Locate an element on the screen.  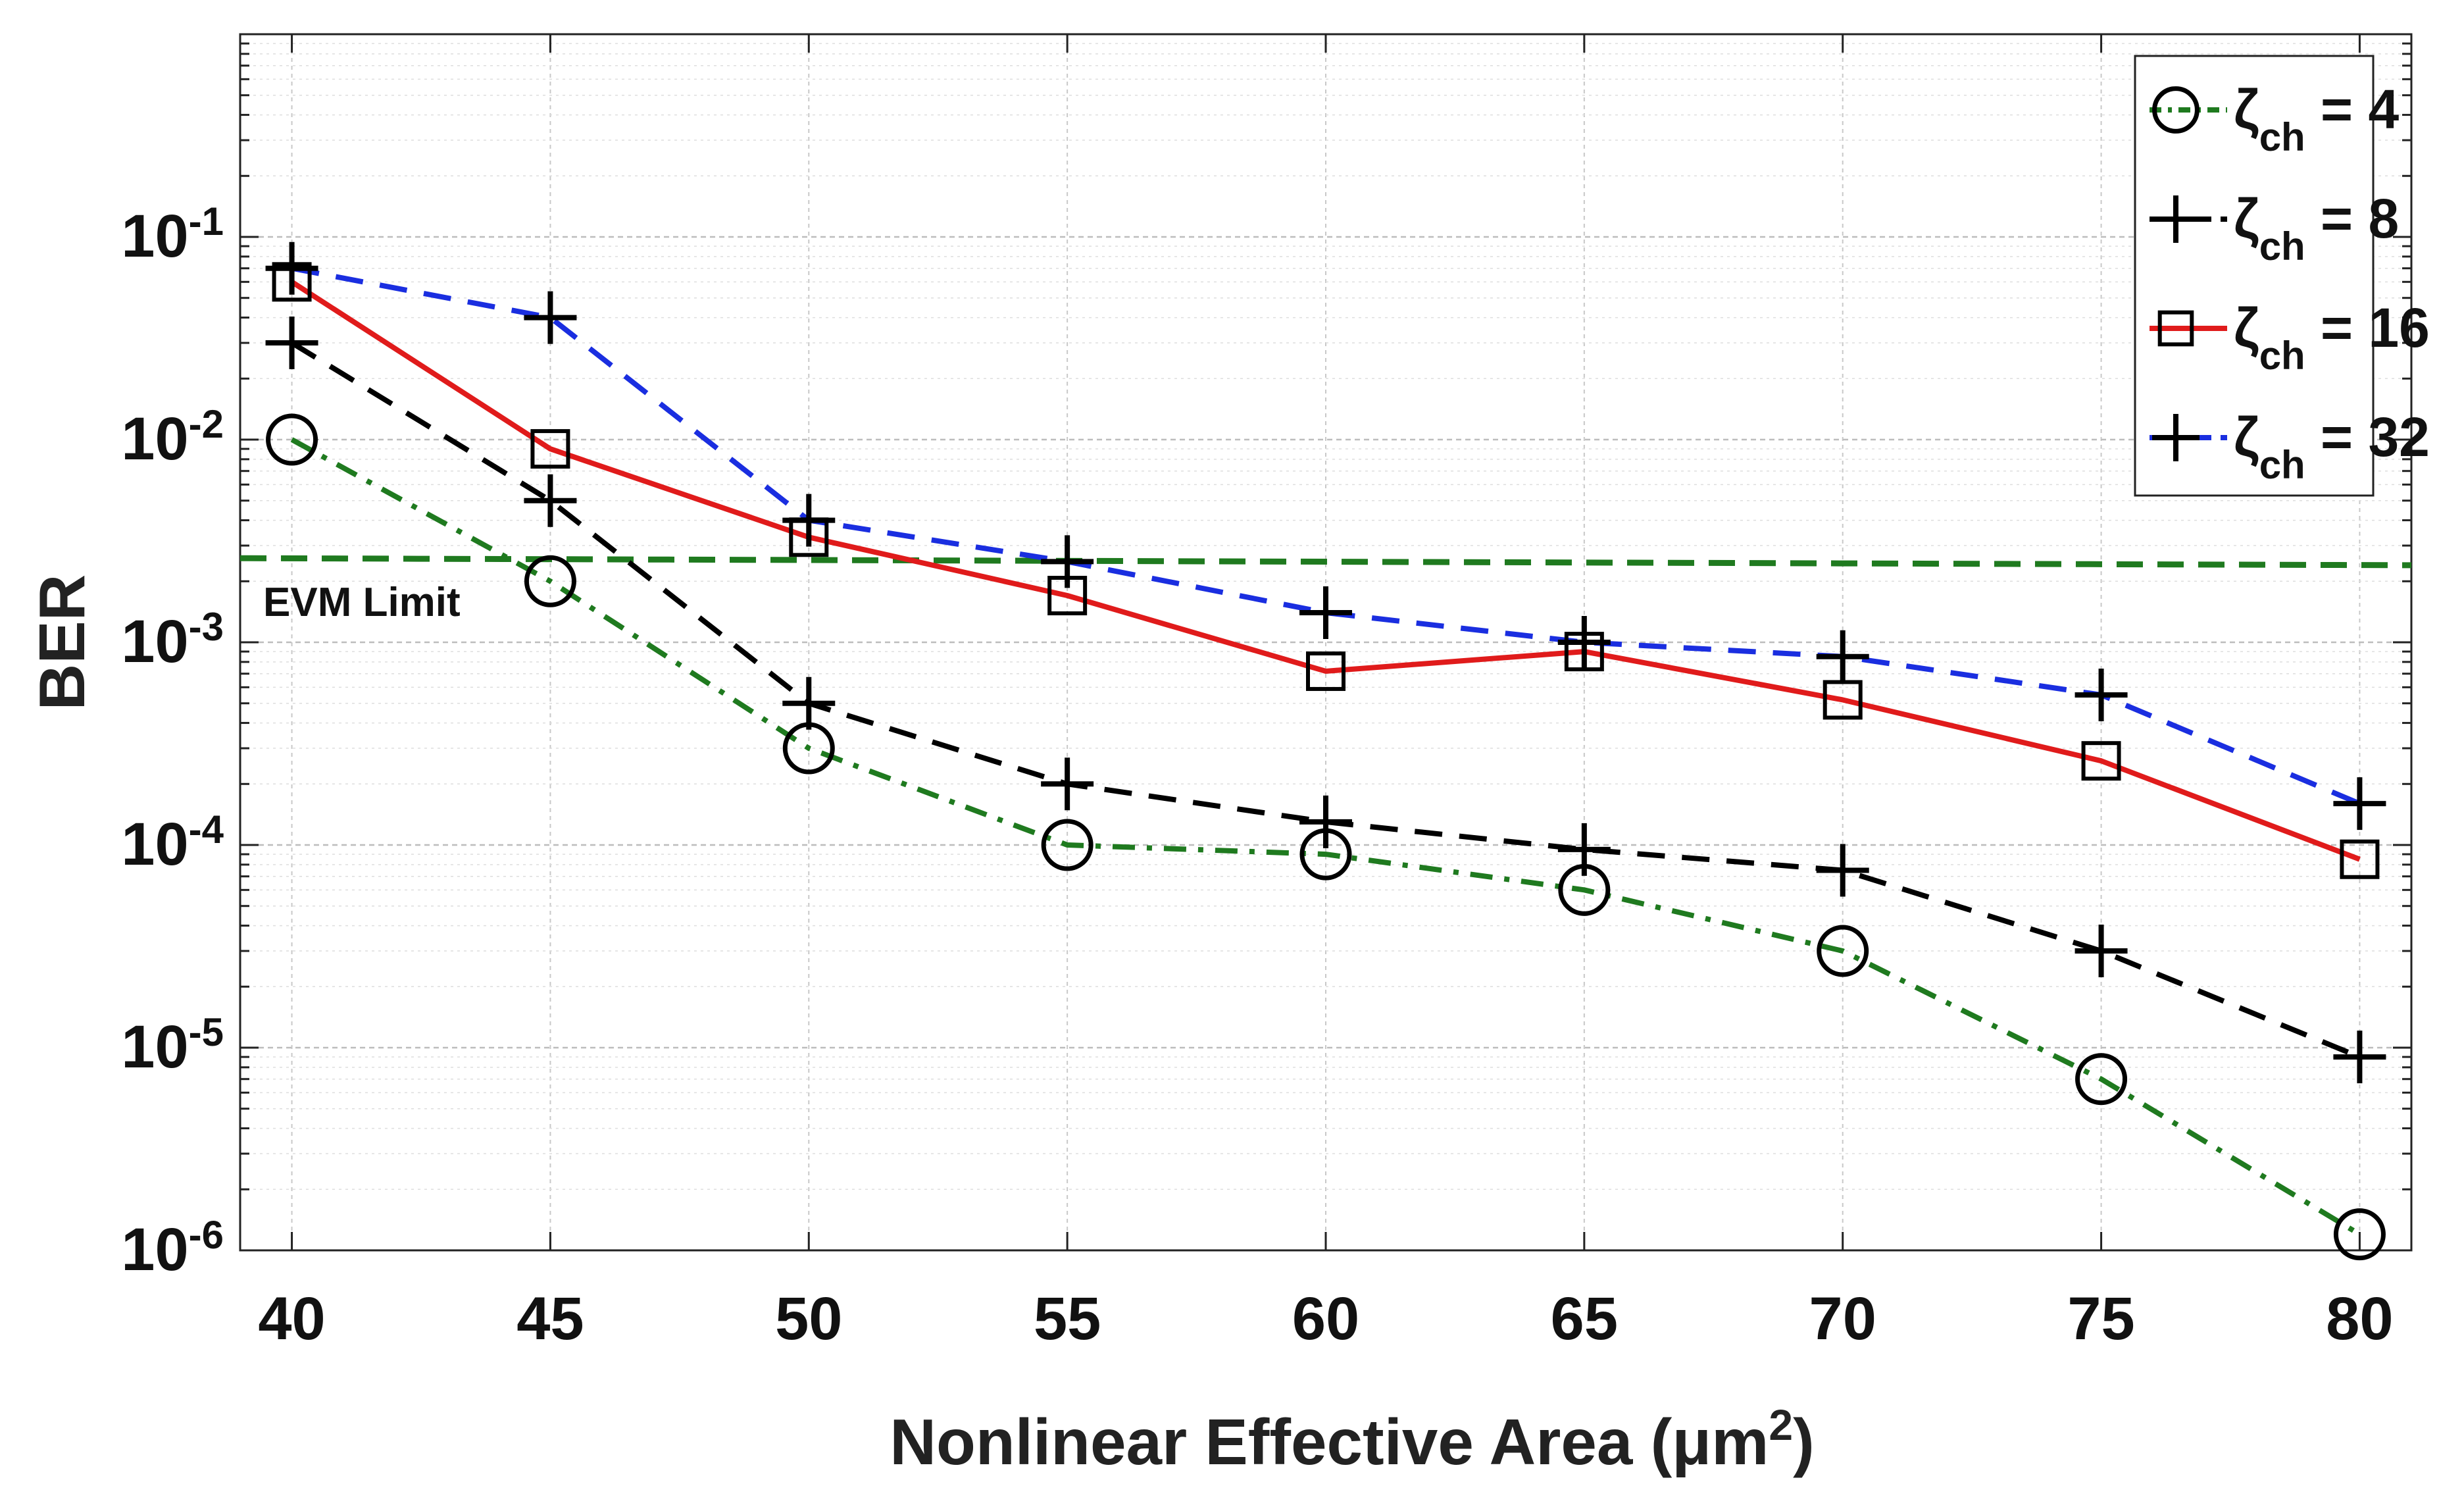
y-tick-label: 10⁻³ is located at coordinates (172, 640).